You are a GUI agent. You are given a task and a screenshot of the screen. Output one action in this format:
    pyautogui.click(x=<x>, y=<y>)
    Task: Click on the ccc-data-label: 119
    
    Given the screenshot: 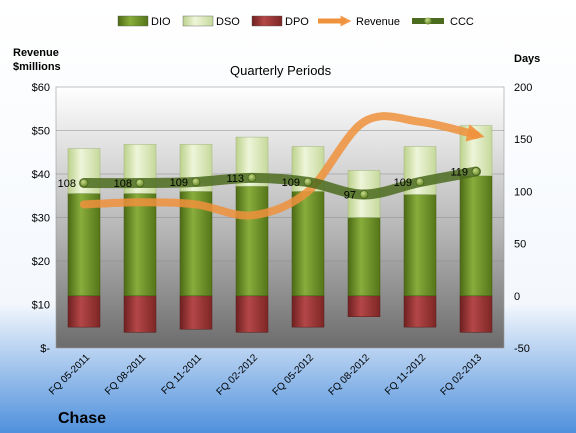 What is the action you would take?
    pyautogui.click(x=459, y=173)
    